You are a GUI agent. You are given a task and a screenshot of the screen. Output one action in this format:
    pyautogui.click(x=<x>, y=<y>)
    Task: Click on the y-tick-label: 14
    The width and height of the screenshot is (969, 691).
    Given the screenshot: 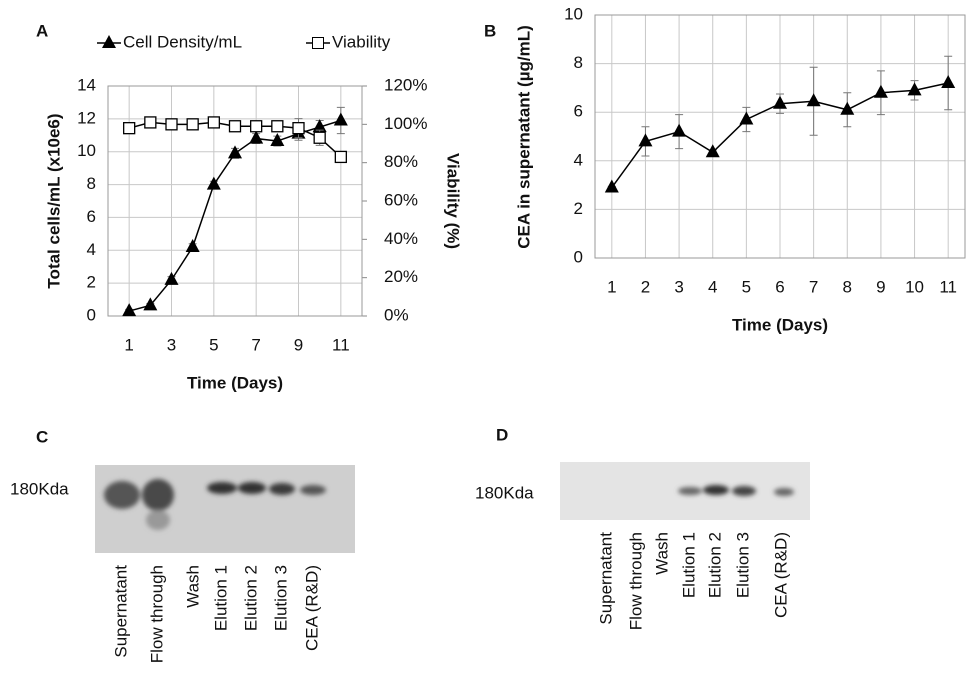 What is the action you would take?
    pyautogui.click(x=86, y=84)
    